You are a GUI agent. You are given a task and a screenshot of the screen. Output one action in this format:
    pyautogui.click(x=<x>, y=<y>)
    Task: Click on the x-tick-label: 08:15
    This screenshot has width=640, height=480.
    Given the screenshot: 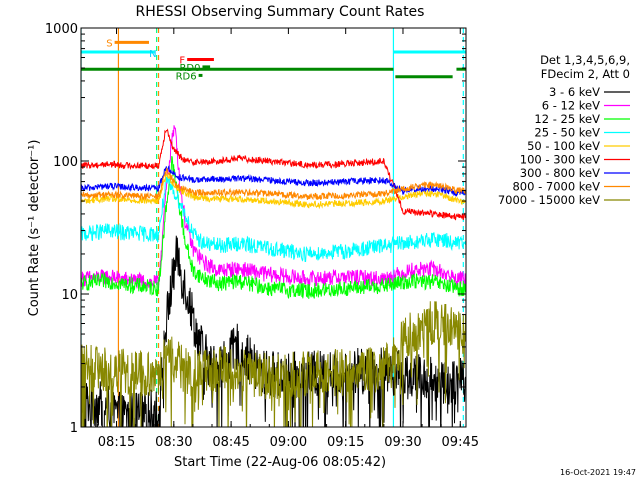 What is the action you would take?
    pyautogui.click(x=116, y=442)
    